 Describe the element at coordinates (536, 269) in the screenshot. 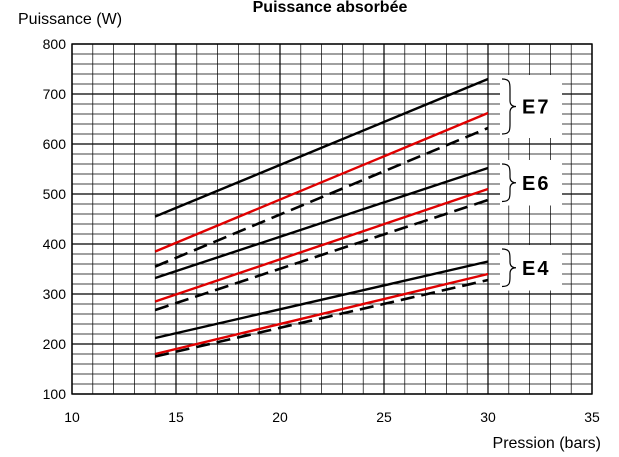

I see `group-label-E4: E4` at that location.